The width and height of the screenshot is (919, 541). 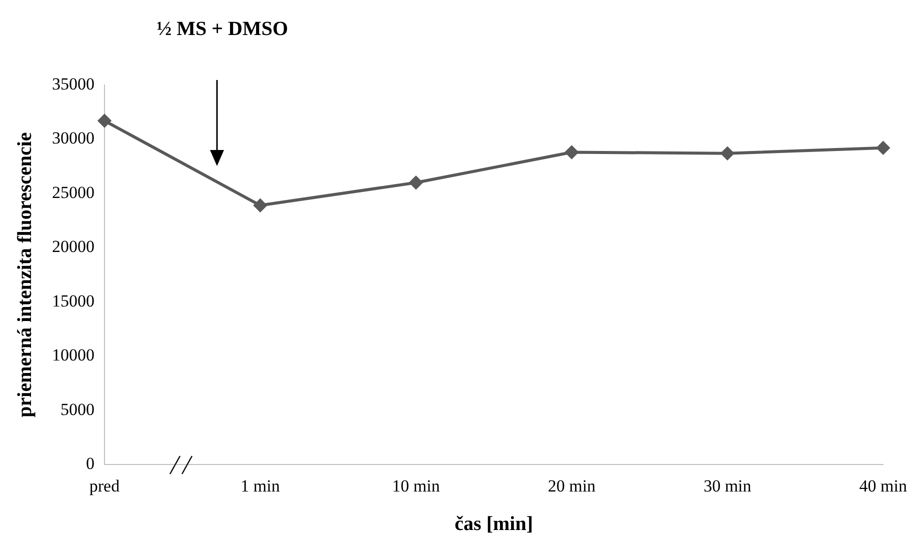 I want to click on y-tick-label: 0, so click(x=90, y=464).